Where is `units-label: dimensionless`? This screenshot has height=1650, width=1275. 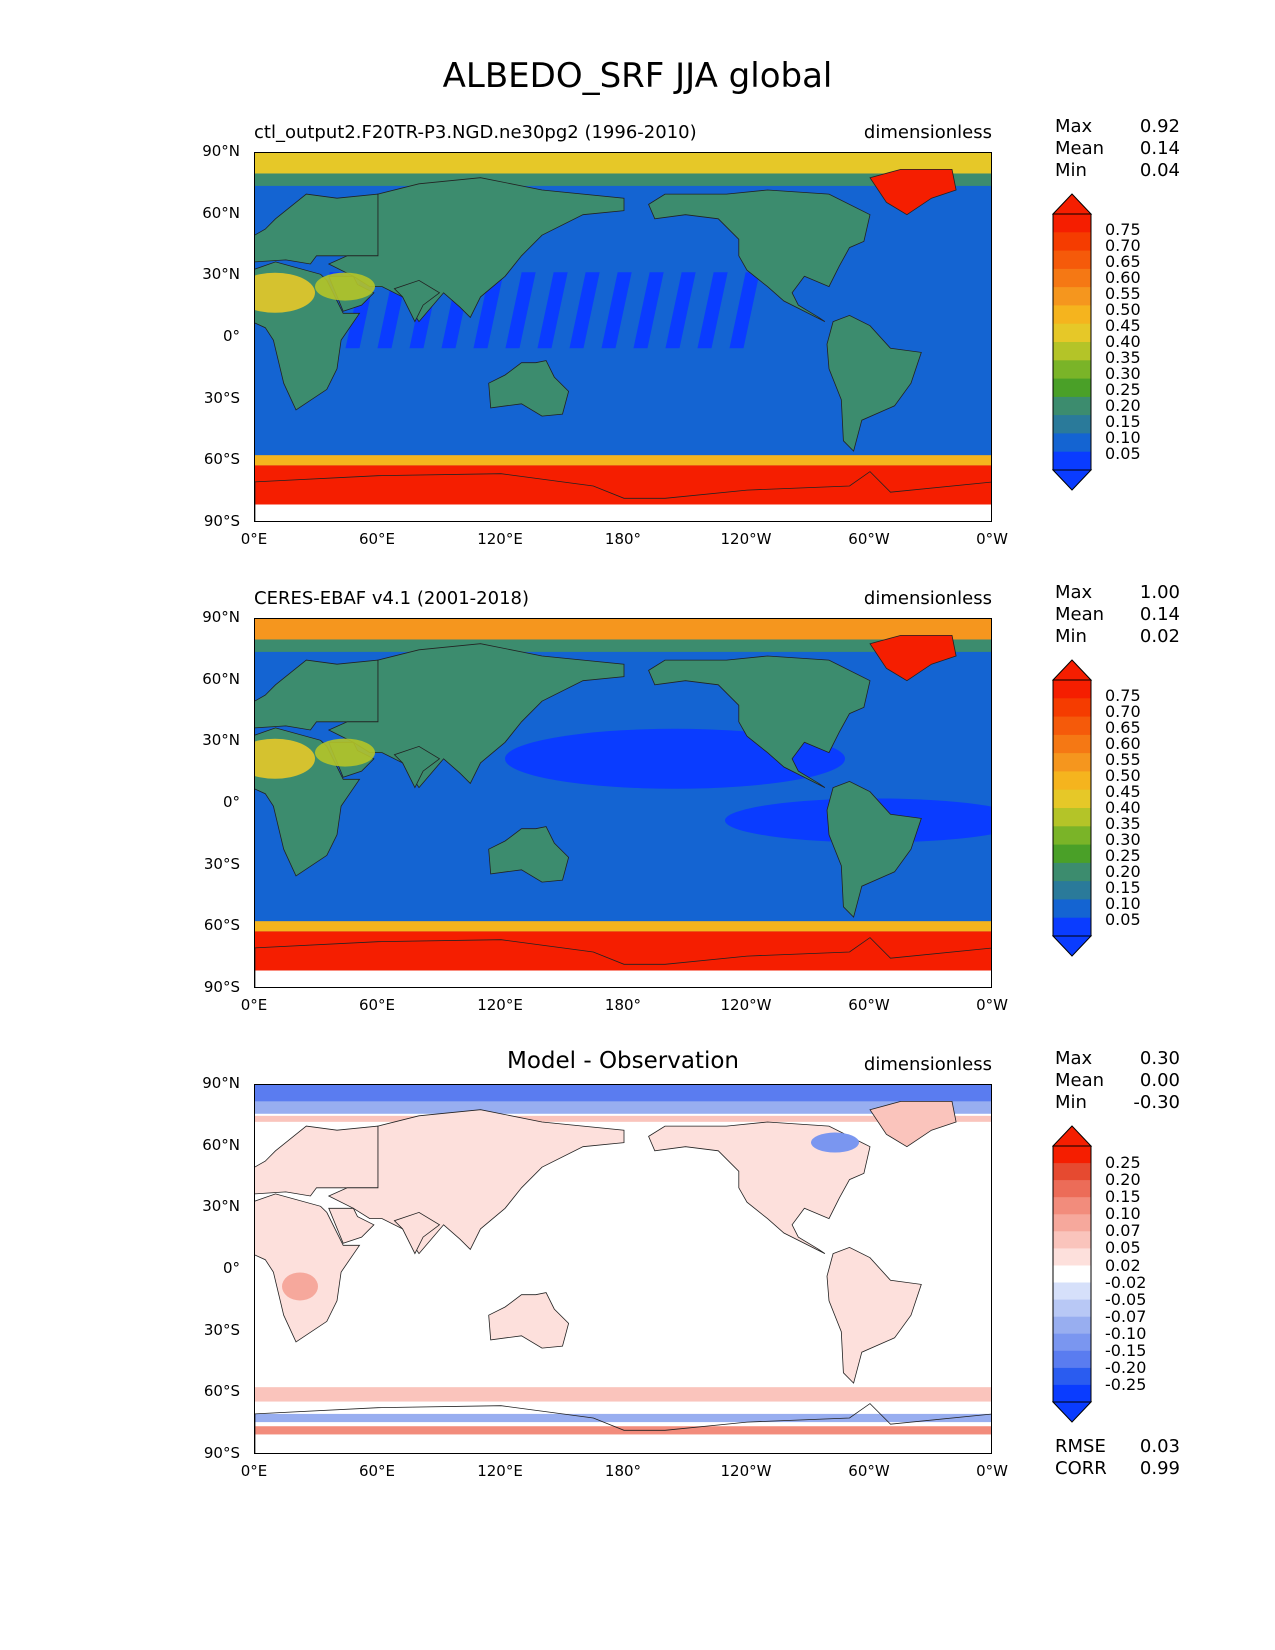 units-label: dimensionless is located at coordinates (927, 1064).